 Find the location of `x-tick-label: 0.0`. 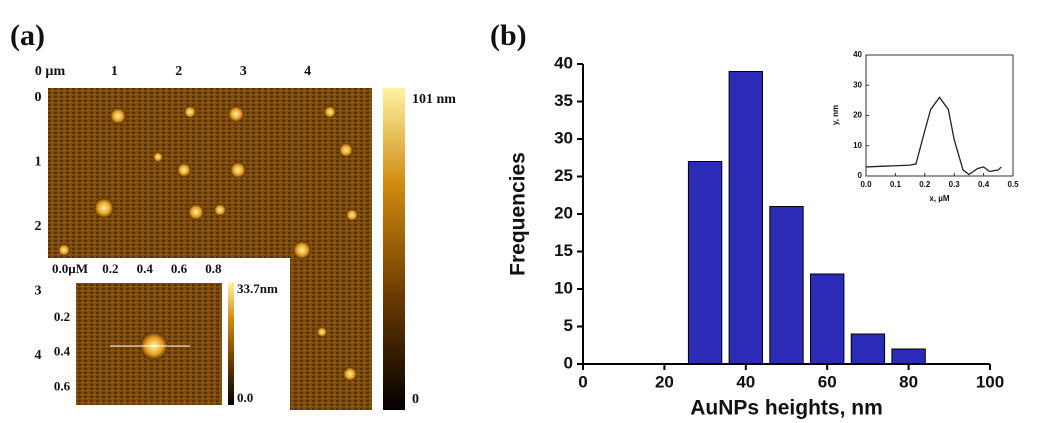

x-tick-label: 0.0 is located at coordinates (866, 184).